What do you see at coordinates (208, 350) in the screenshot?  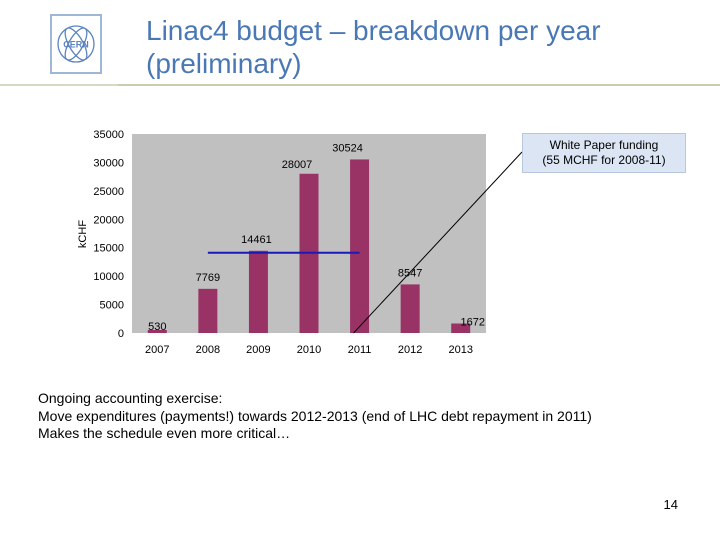 I see `x-tick-2008: 2008` at bounding box center [208, 350].